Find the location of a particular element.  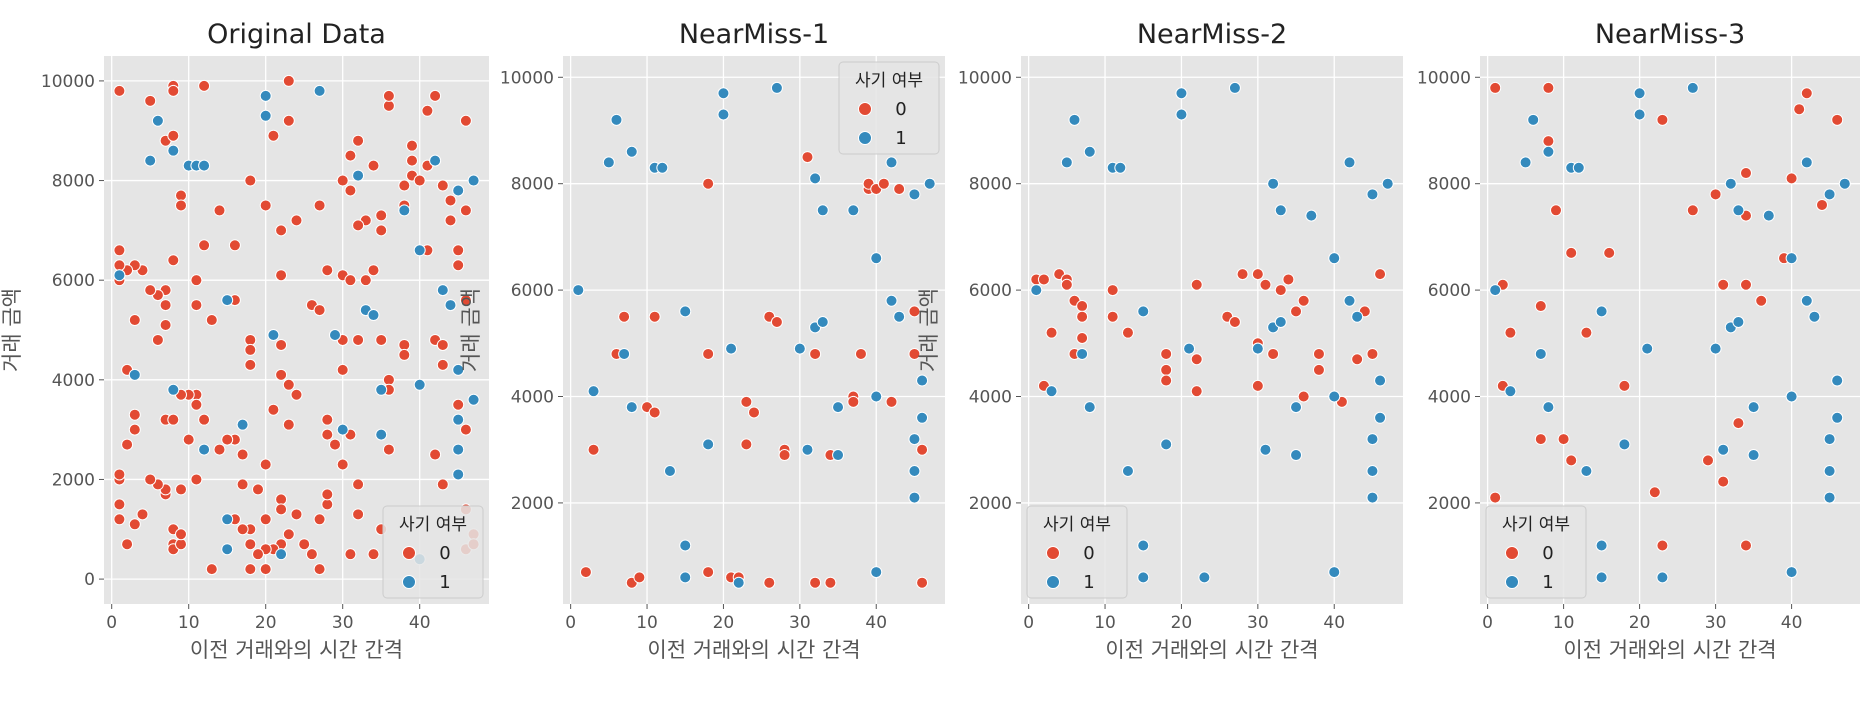

legend-label: 0 is located at coordinates (444, 553).